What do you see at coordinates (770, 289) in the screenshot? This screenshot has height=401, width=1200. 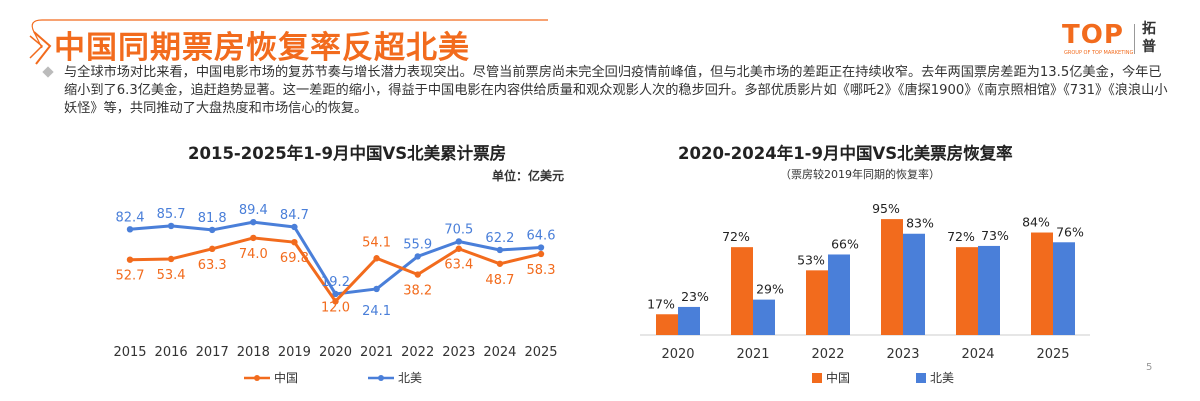 I see `north-america-bar-label: 29%` at bounding box center [770, 289].